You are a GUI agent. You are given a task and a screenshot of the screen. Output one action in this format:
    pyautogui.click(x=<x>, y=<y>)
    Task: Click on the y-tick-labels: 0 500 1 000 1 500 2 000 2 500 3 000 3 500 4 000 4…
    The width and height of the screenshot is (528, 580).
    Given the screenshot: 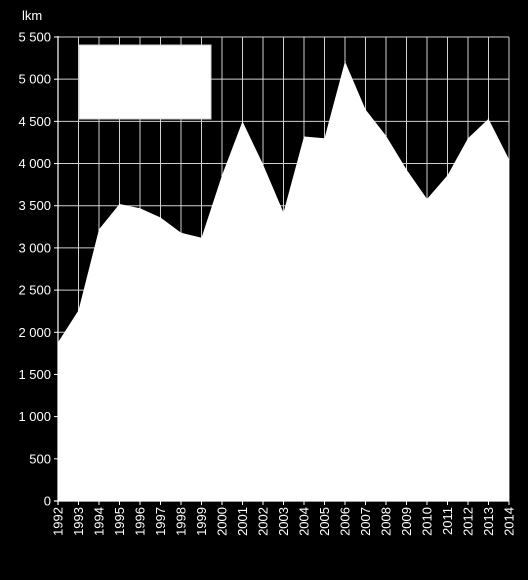 What is the action you would take?
    pyautogui.click(x=34, y=269)
    